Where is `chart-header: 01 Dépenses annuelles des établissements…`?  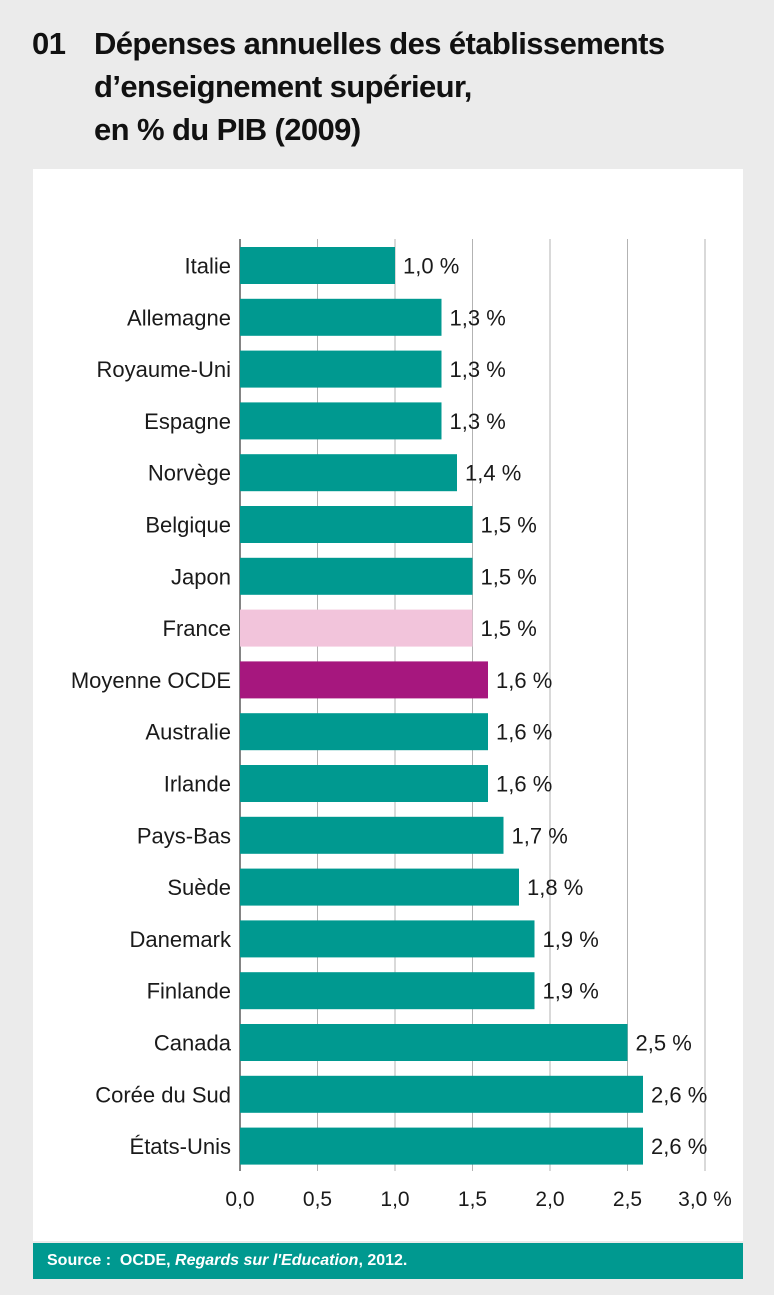 chart-header: 01 Dépenses annuelles des établissements… is located at coordinates (392, 86).